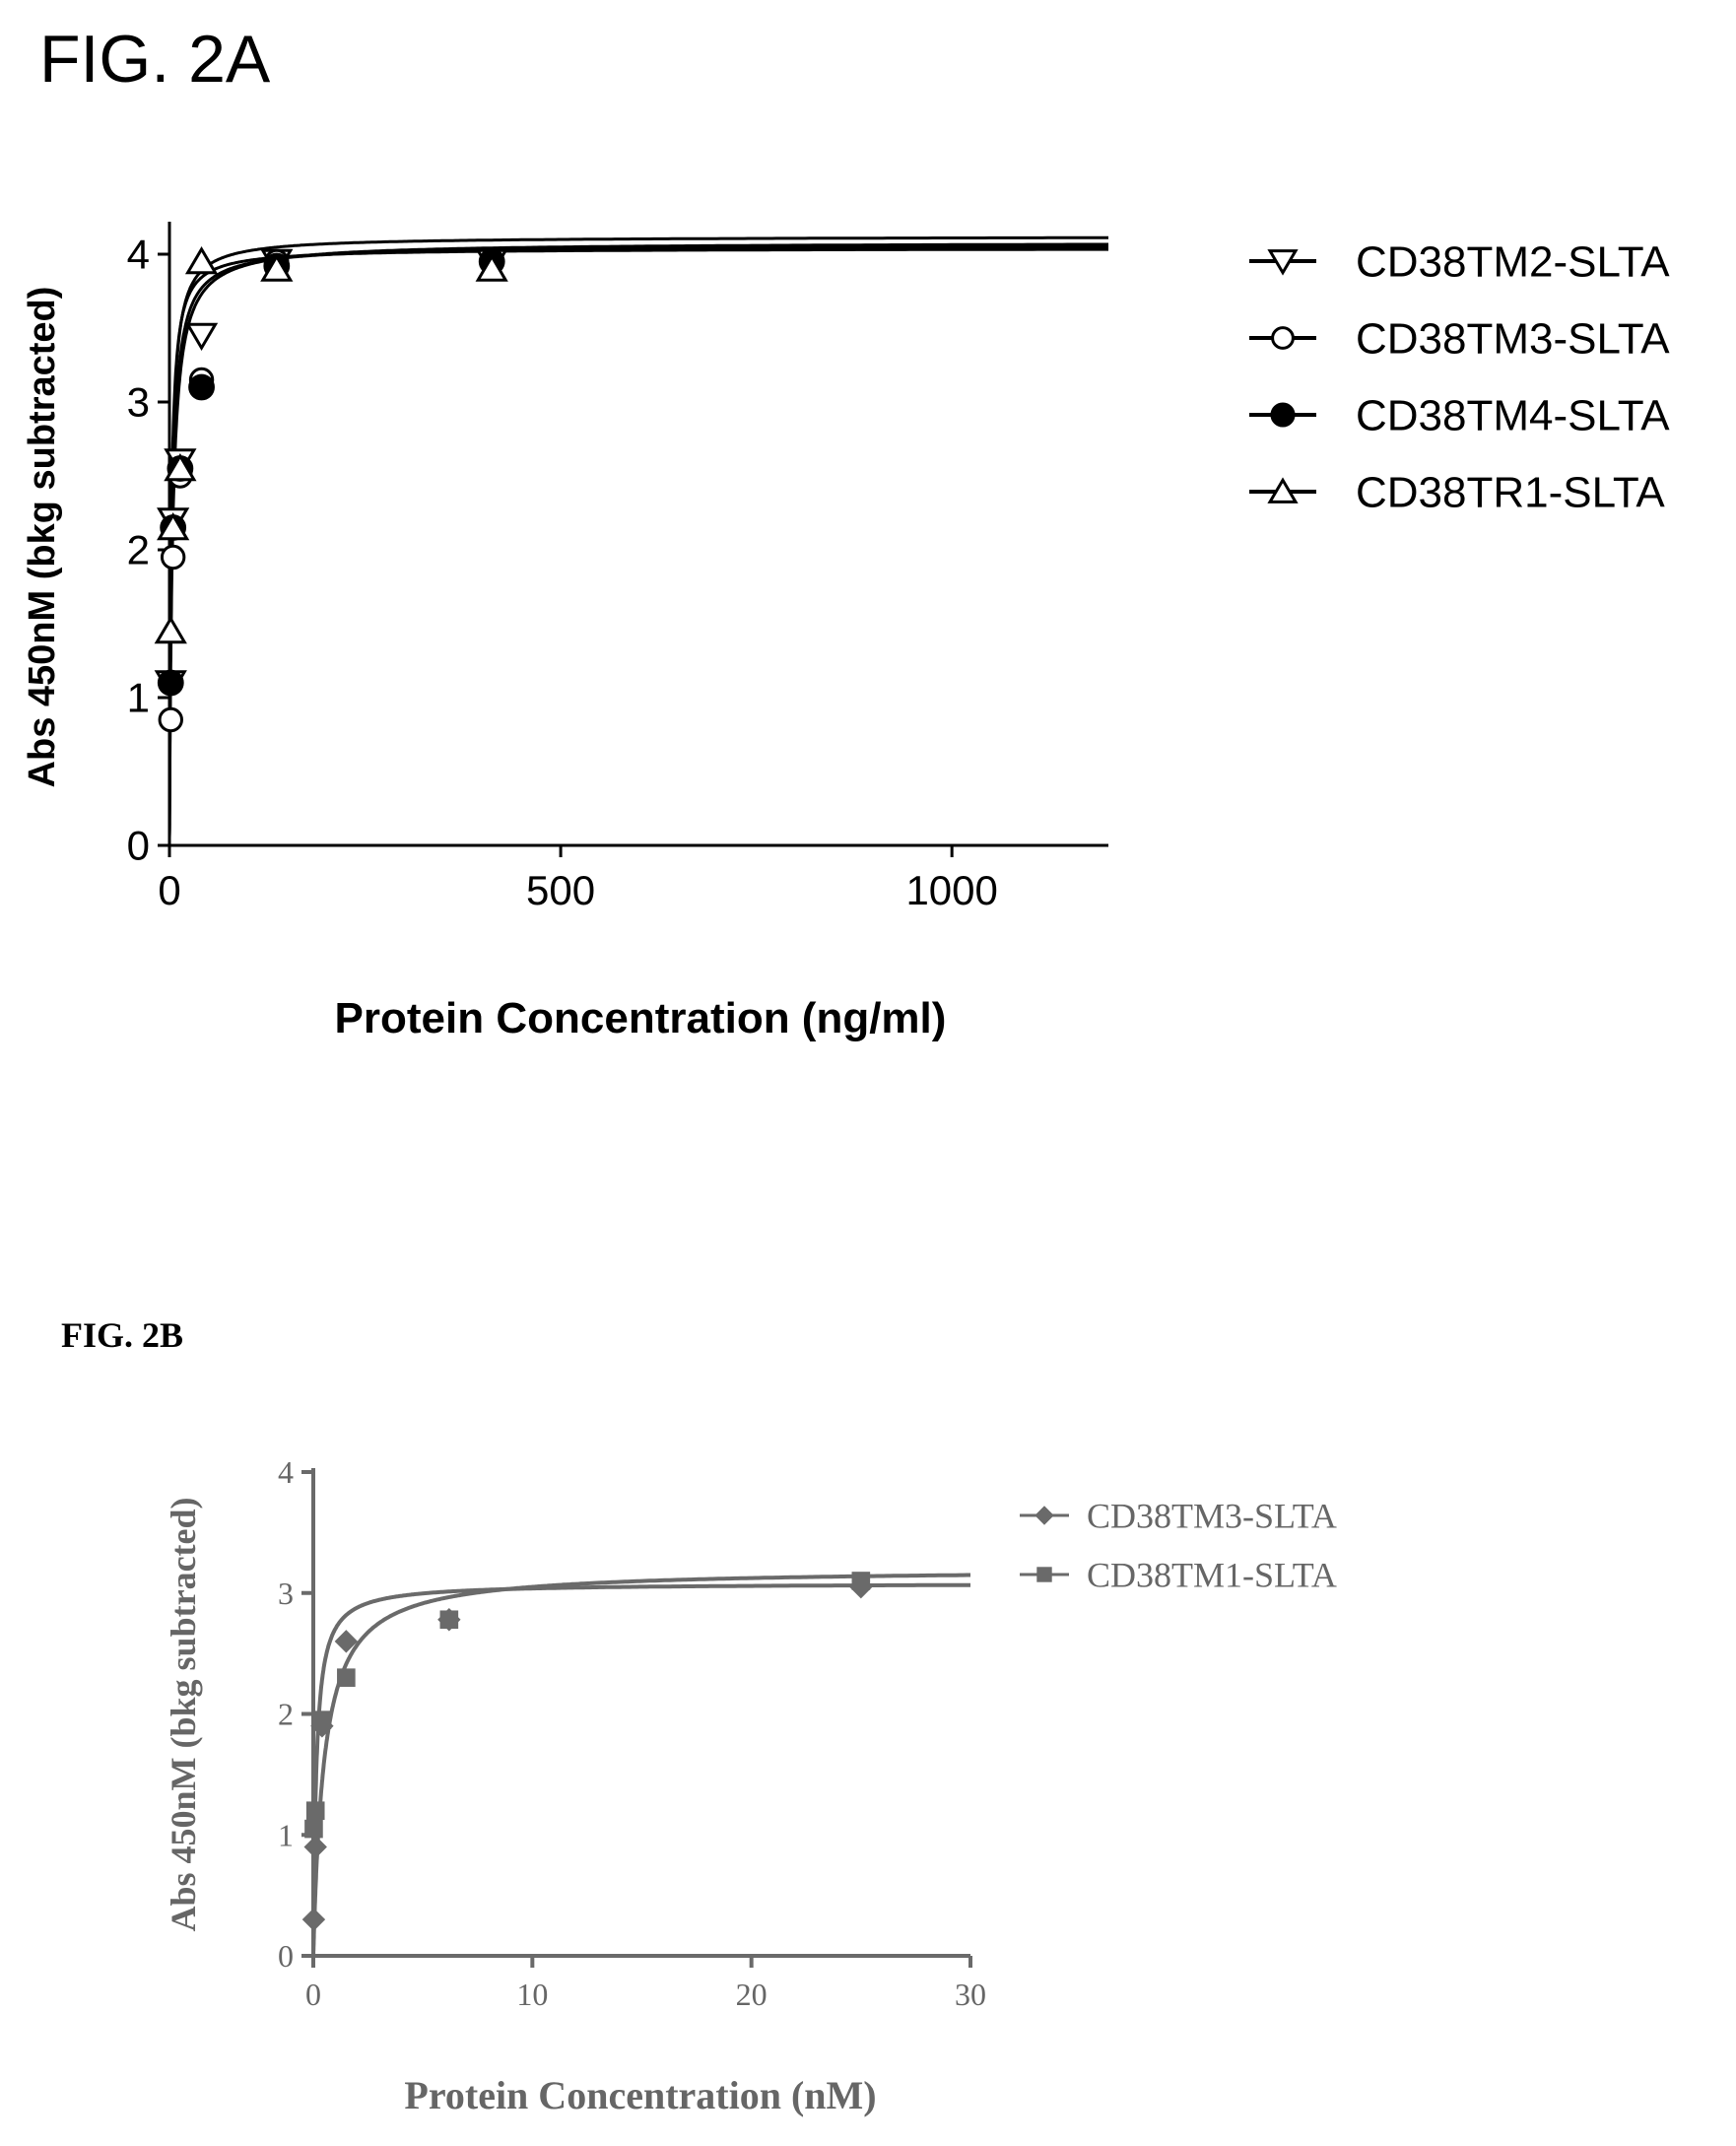 This screenshot has height=2146, width=1736. I want to click on legend-label: CD38TR1-SLTA, so click(1510, 492).